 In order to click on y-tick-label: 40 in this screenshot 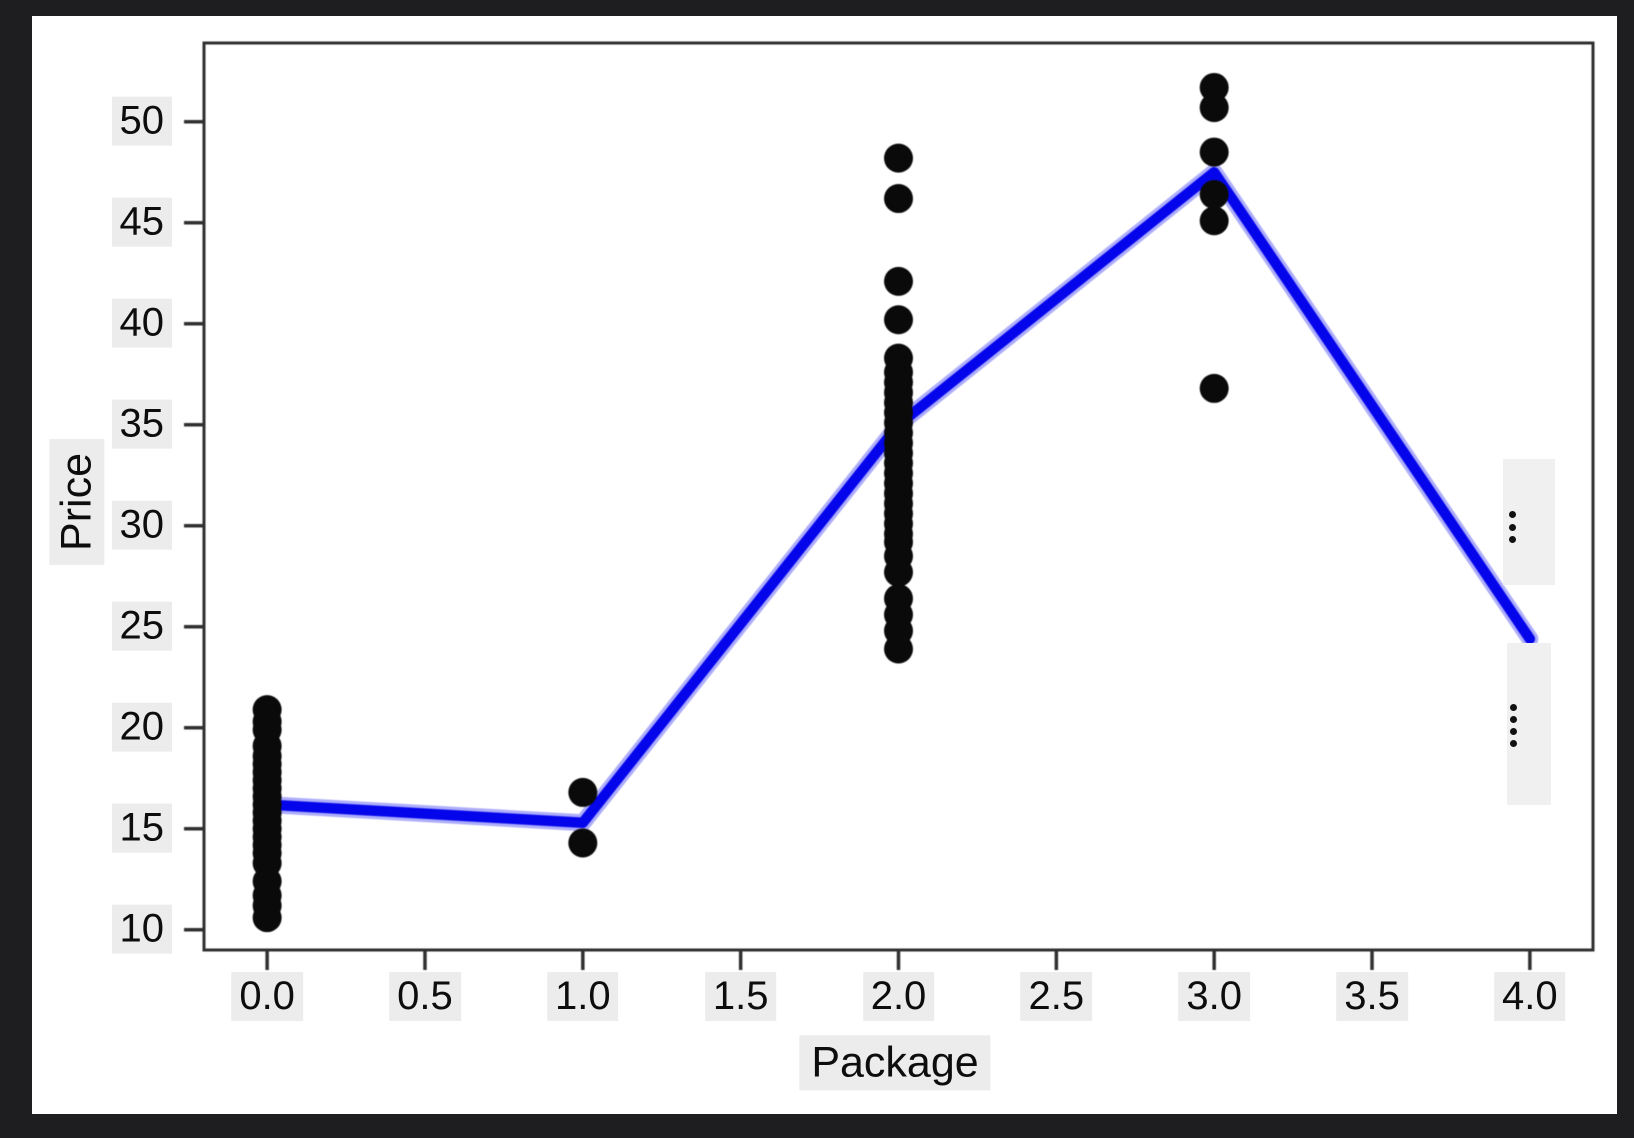, I will do `click(141, 323)`.